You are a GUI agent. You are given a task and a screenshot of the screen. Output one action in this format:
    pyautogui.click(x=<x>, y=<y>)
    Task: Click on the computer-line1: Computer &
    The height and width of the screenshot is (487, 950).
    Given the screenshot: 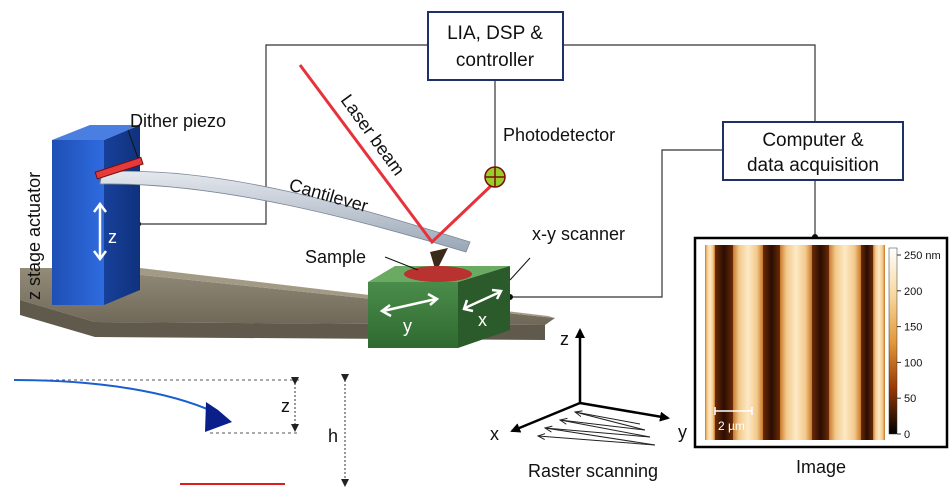 What is the action you would take?
    pyautogui.click(x=813, y=140)
    